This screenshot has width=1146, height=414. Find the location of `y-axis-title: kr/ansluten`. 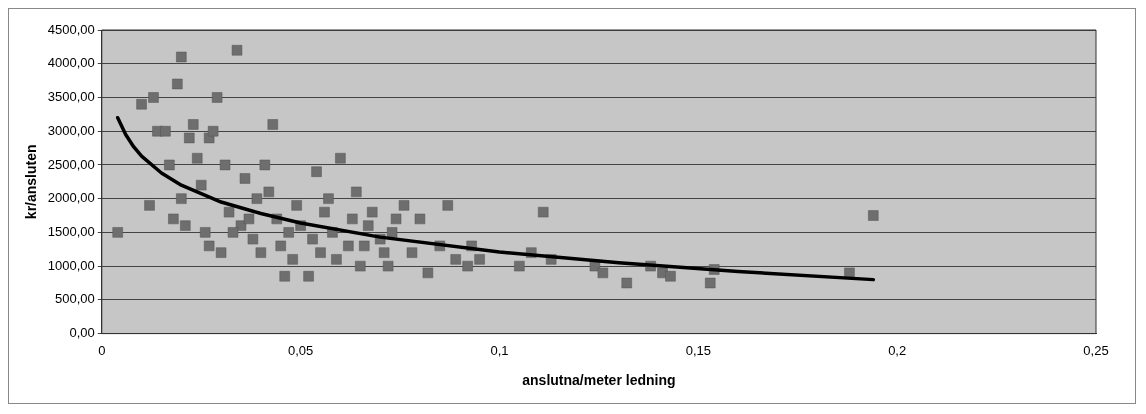

y-axis-title: kr/ansluten is located at coordinates (31, 182).